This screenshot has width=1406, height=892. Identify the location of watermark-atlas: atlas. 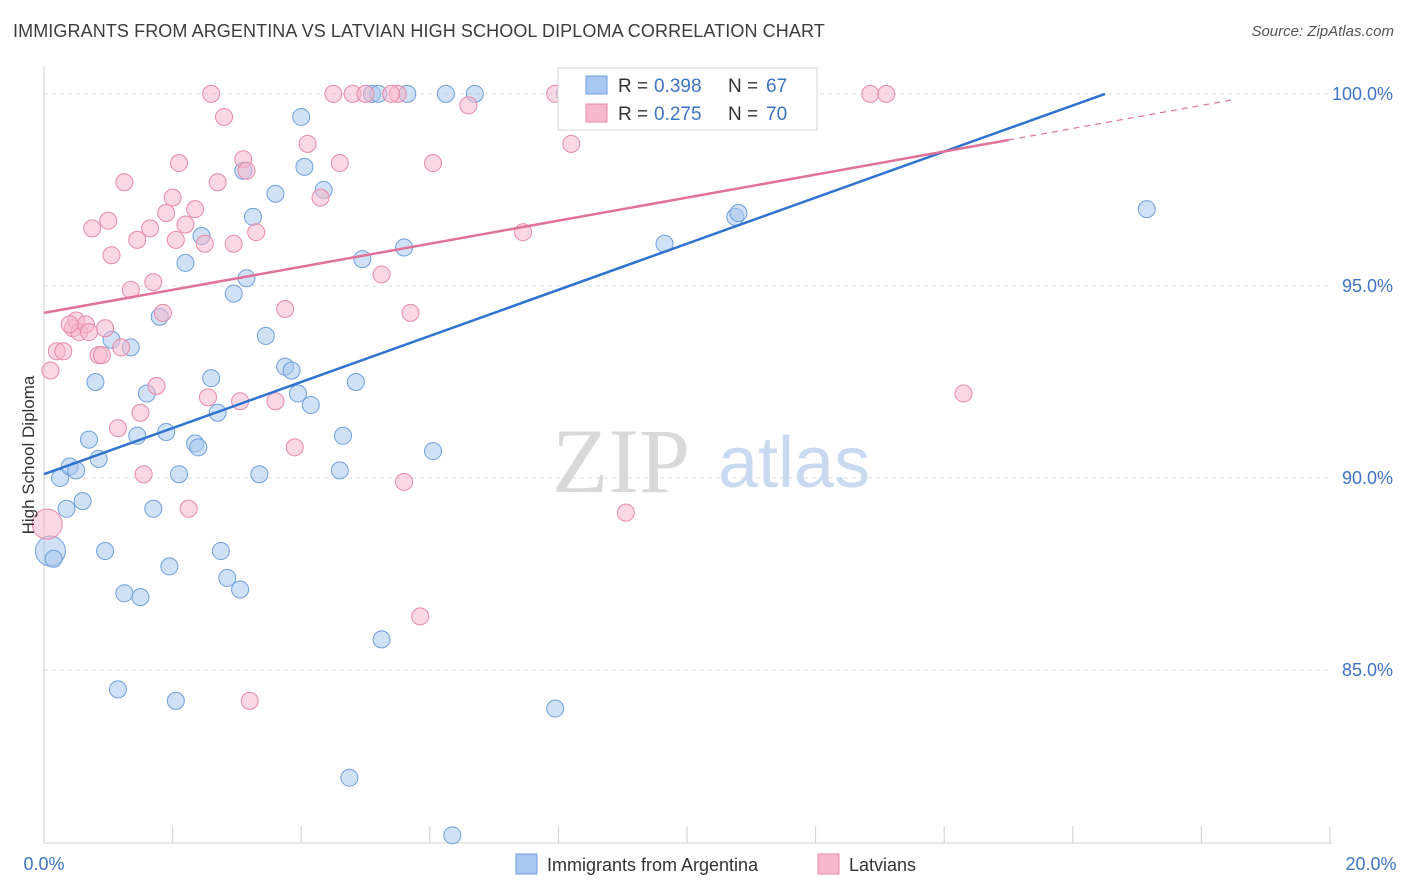
(794, 463).